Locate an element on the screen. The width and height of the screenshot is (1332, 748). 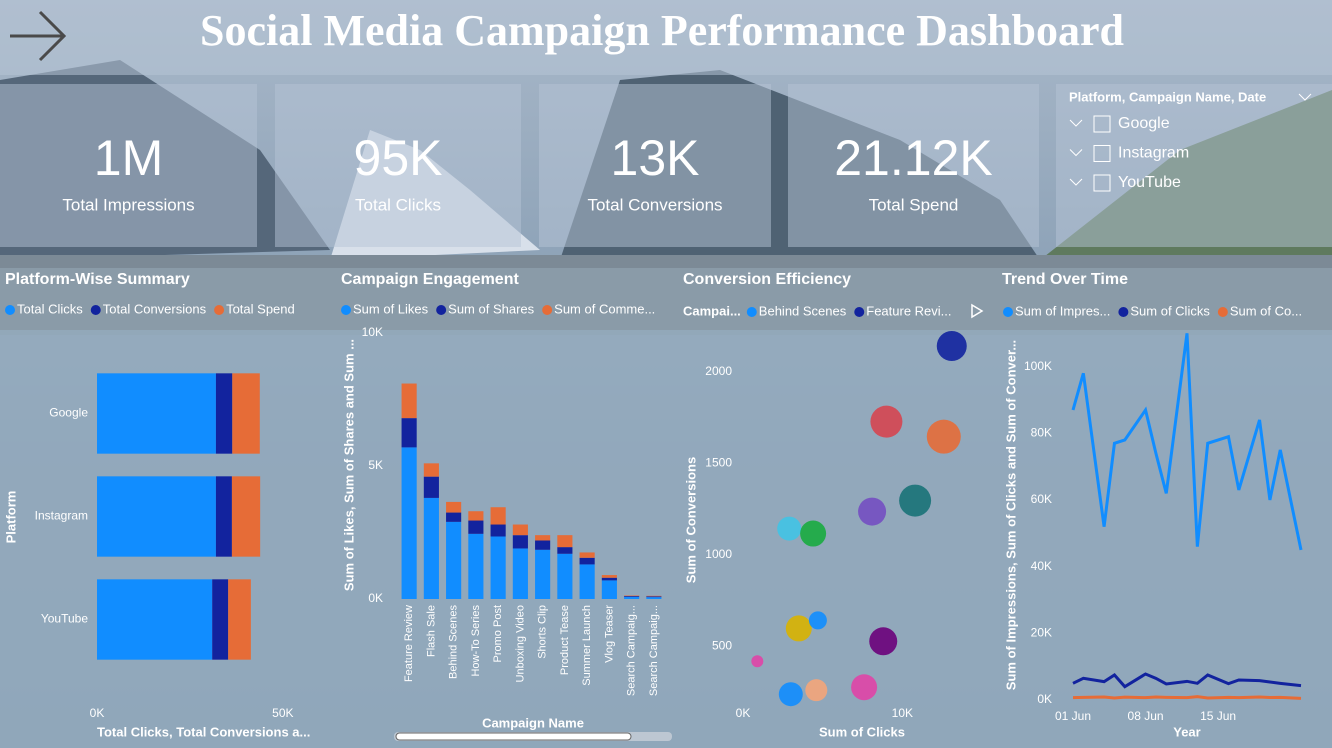
slicer-title: Platform, Campaign Name, Date is located at coordinates (1167, 96).